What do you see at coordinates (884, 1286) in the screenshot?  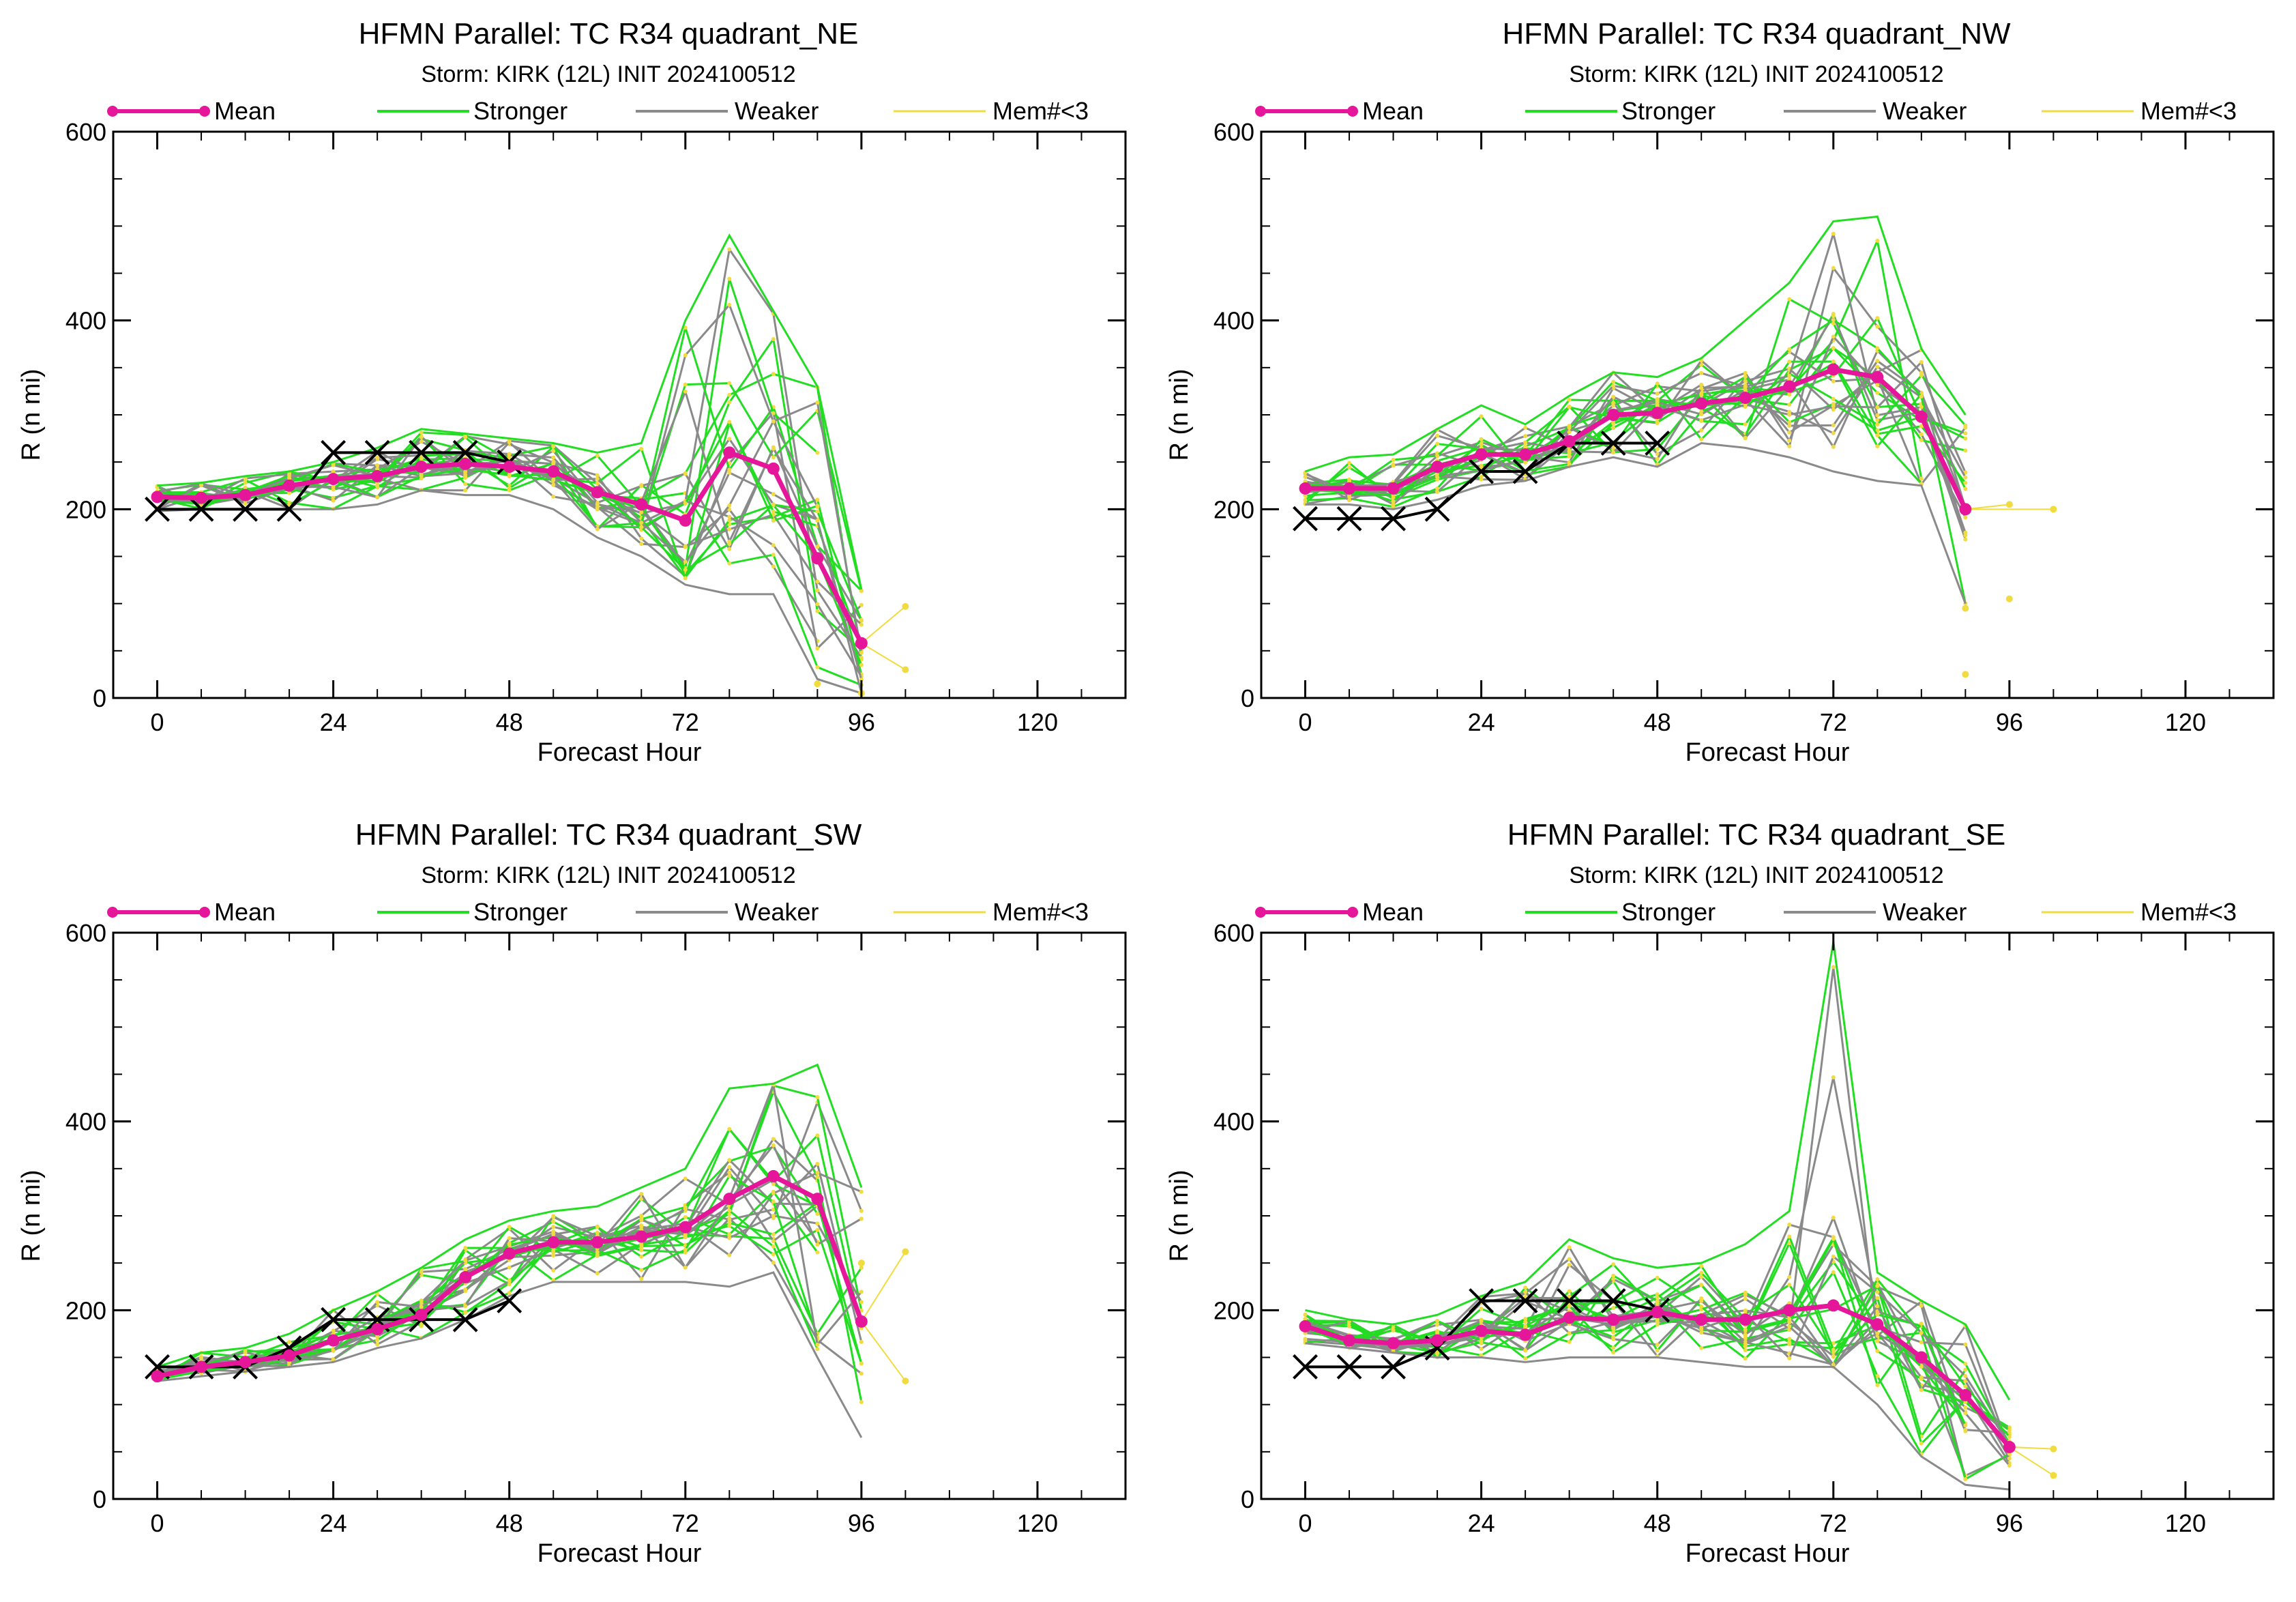 I see `small-member-line` at bounding box center [884, 1286].